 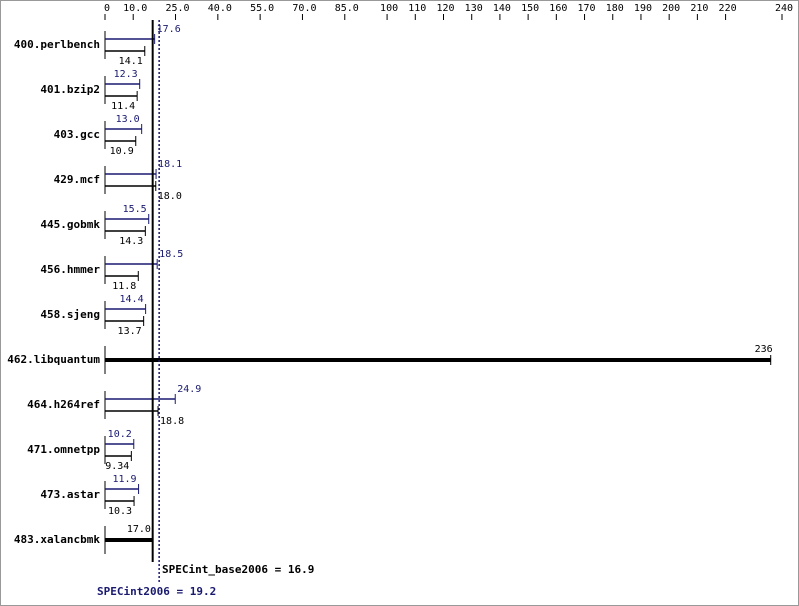 I want to click on value-label: 14.1, so click(x=131, y=61).